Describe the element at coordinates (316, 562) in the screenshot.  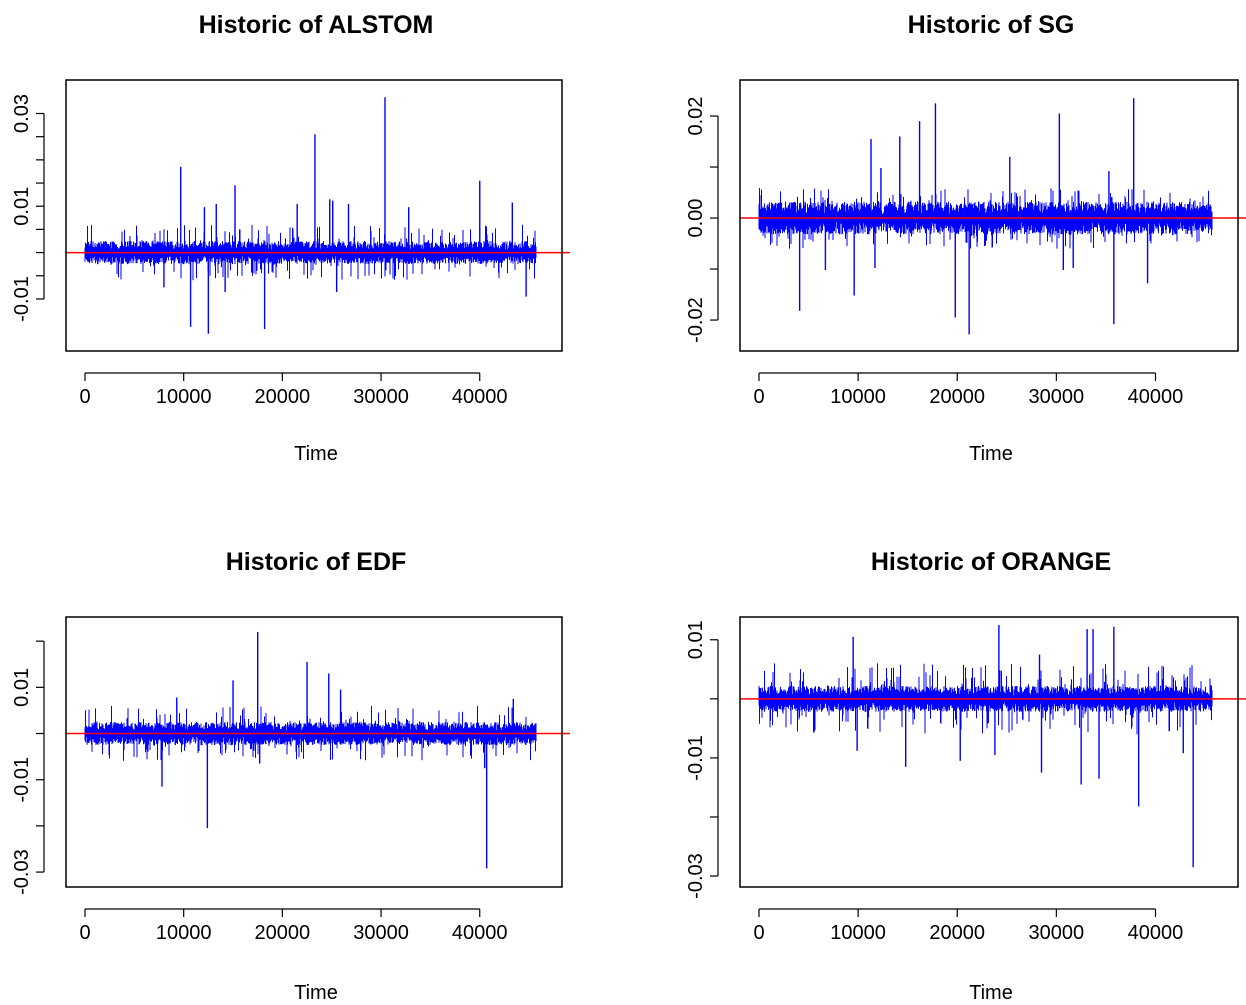
I see `chart-title: Historic of EDF` at that location.